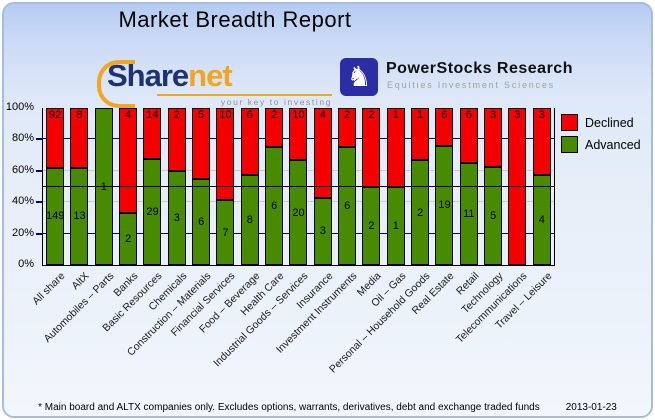  I want to click on advanced-count-label: 149, so click(55, 216).